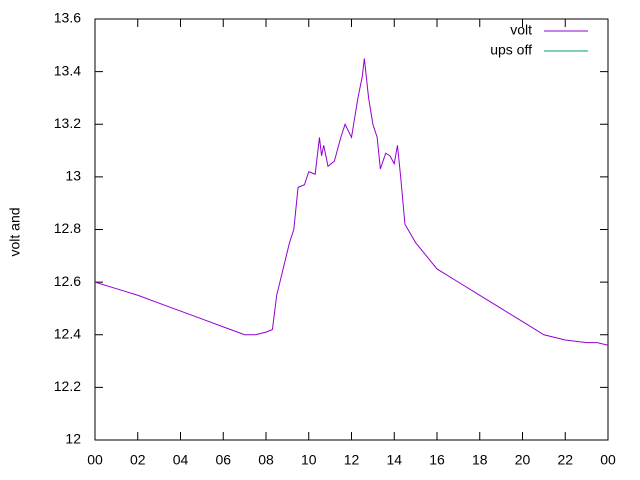 The image size is (640, 480). Describe the element at coordinates (67, 333) in the screenshot. I see `y-tick-label: 12.4` at that location.